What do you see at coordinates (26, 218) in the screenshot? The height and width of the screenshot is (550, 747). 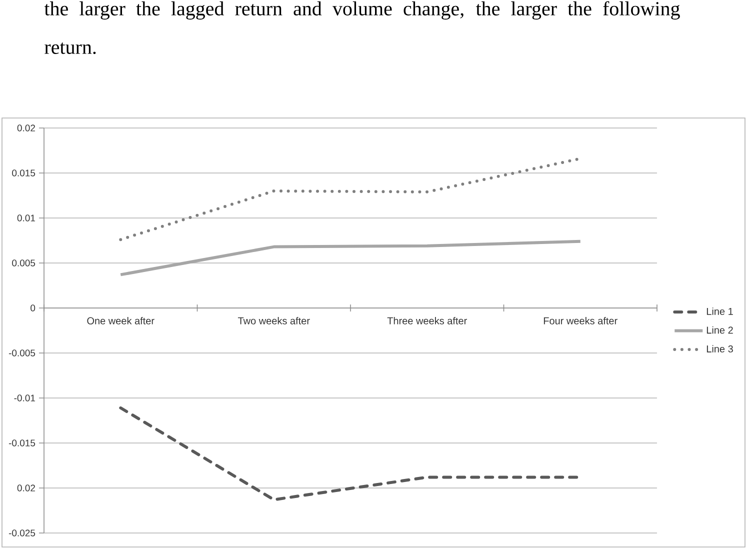 I see `y-tick-label: 0.01` at bounding box center [26, 218].